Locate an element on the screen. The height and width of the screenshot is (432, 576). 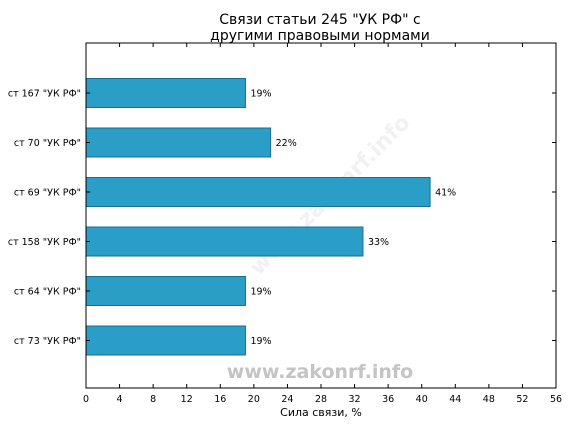
category-label: ст 73 "УК РФ" is located at coordinates (47, 341).